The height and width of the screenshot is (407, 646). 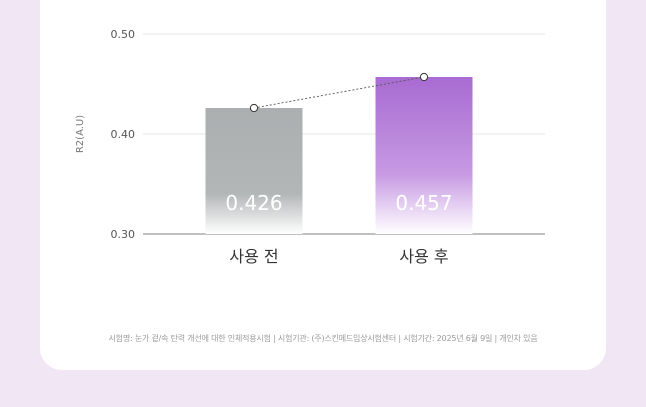 What do you see at coordinates (254, 171) in the screenshot?
I see `bar-before` at bounding box center [254, 171].